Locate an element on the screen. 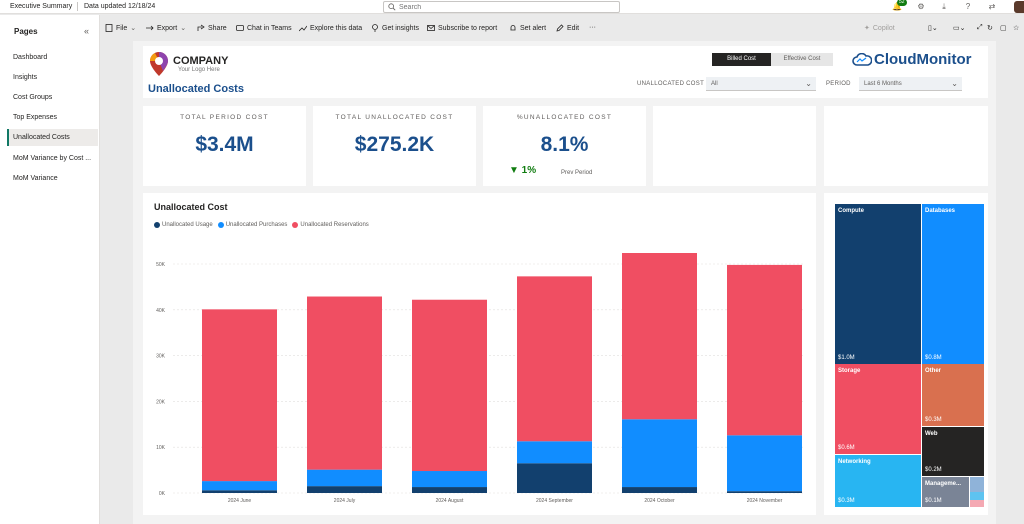  treemap-tile-name: Other is located at coordinates (933, 371).